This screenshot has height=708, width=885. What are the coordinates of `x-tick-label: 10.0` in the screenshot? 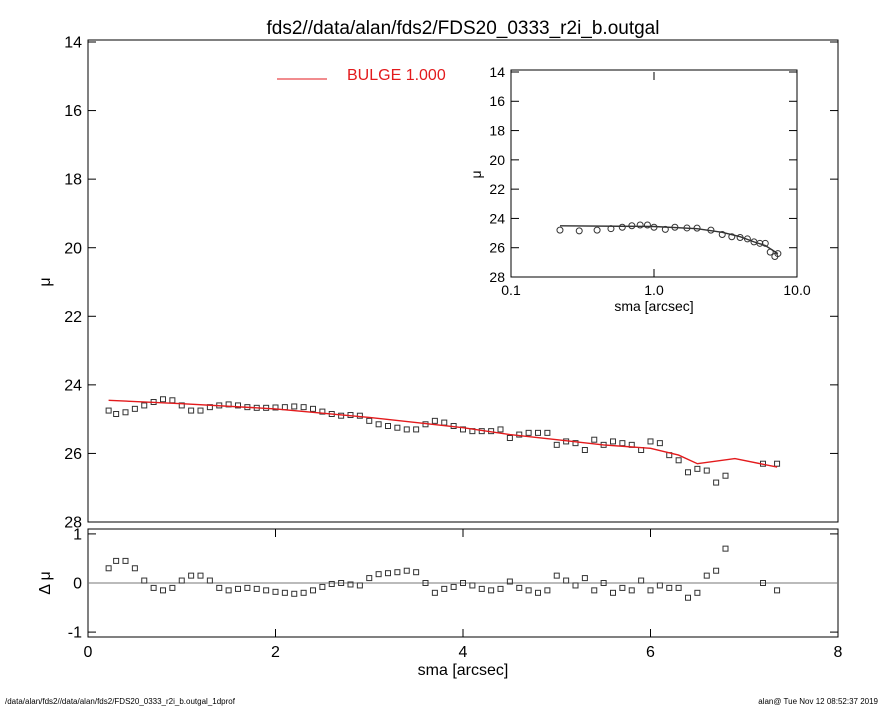 It's located at (796, 290).